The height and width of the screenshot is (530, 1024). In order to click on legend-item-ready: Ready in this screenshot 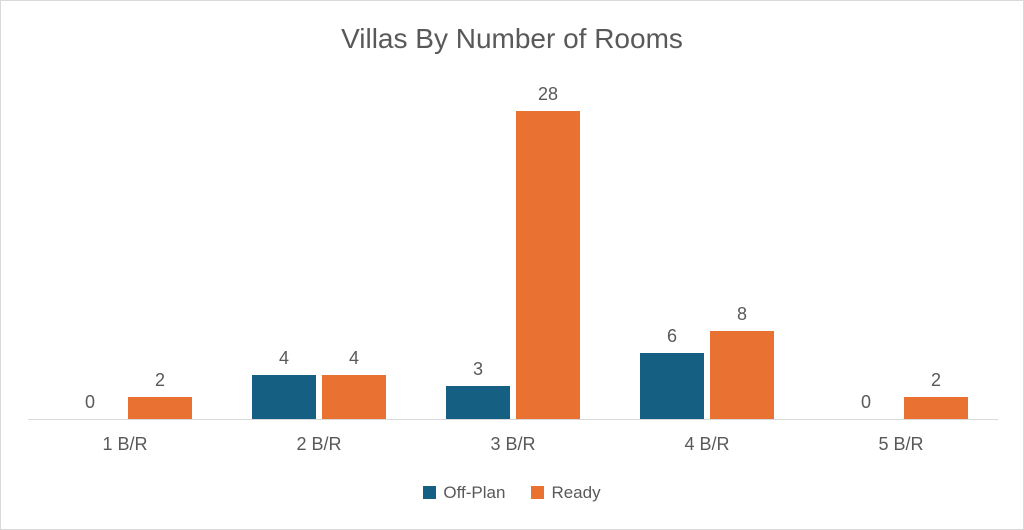, I will do `click(566, 492)`.